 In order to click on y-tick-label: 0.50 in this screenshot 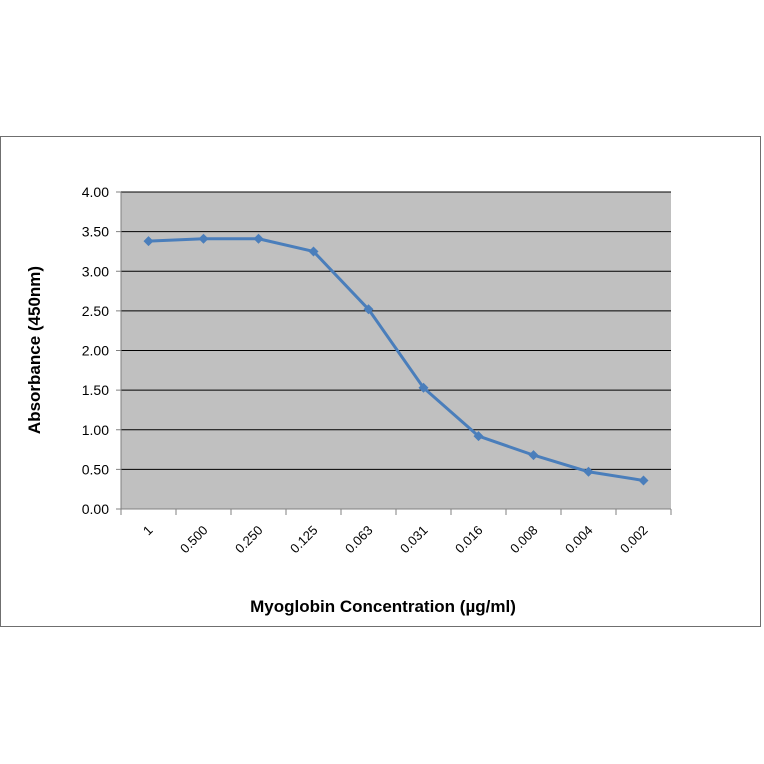, I will do `click(95, 469)`.